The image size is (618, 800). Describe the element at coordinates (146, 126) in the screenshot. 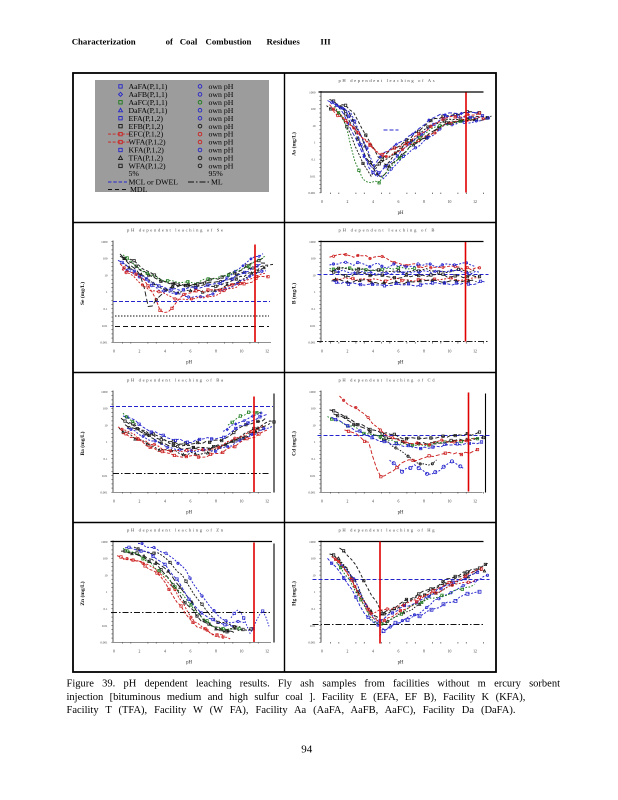

I see `svg-text: EFB(P,1,2)` at that location.